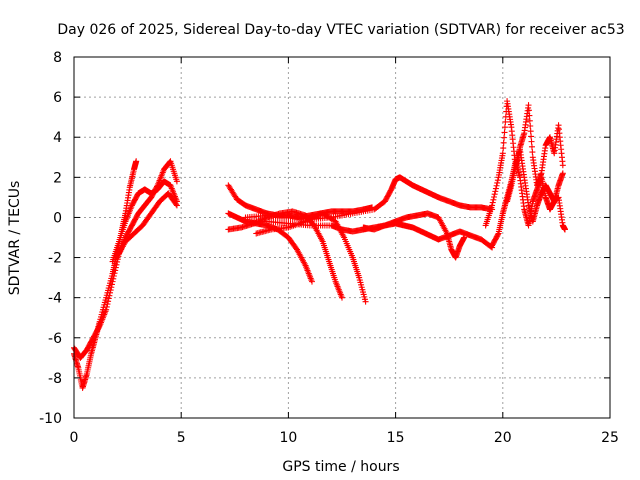 The height and width of the screenshot is (480, 640). I want to click on y-tick-label: 6, so click(57, 98).